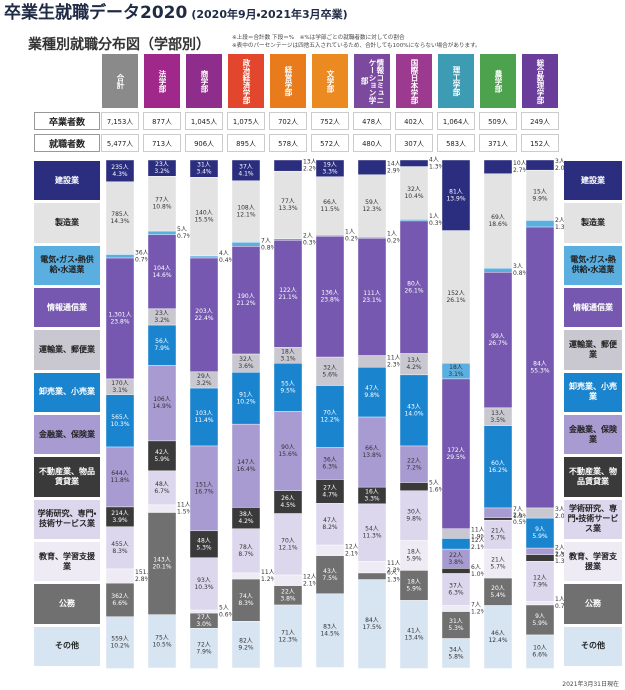  I want to click on value-label: 0.2%, so click(395, 241).